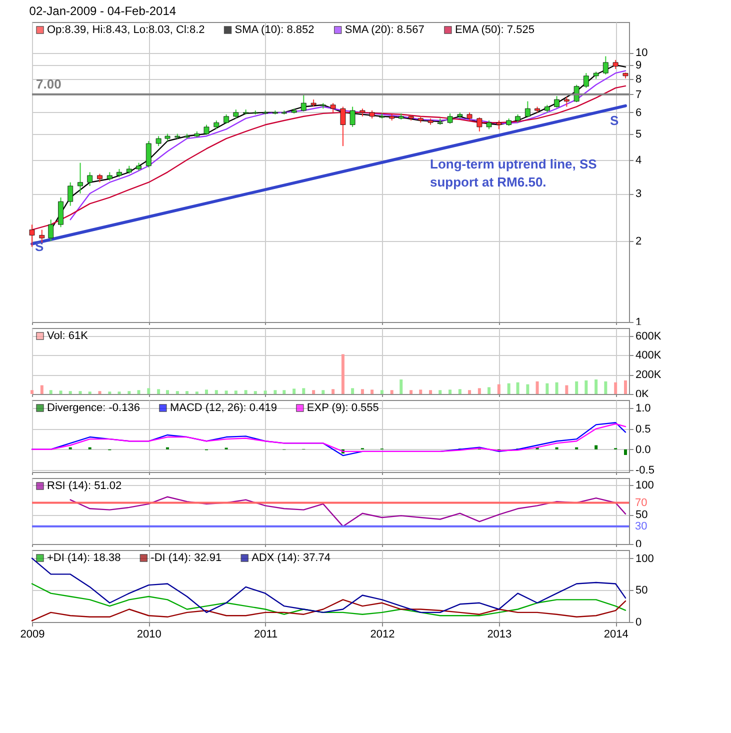  What do you see at coordinates (639, 160) in the screenshot?
I see `y-tick-label: 4` at bounding box center [639, 160].